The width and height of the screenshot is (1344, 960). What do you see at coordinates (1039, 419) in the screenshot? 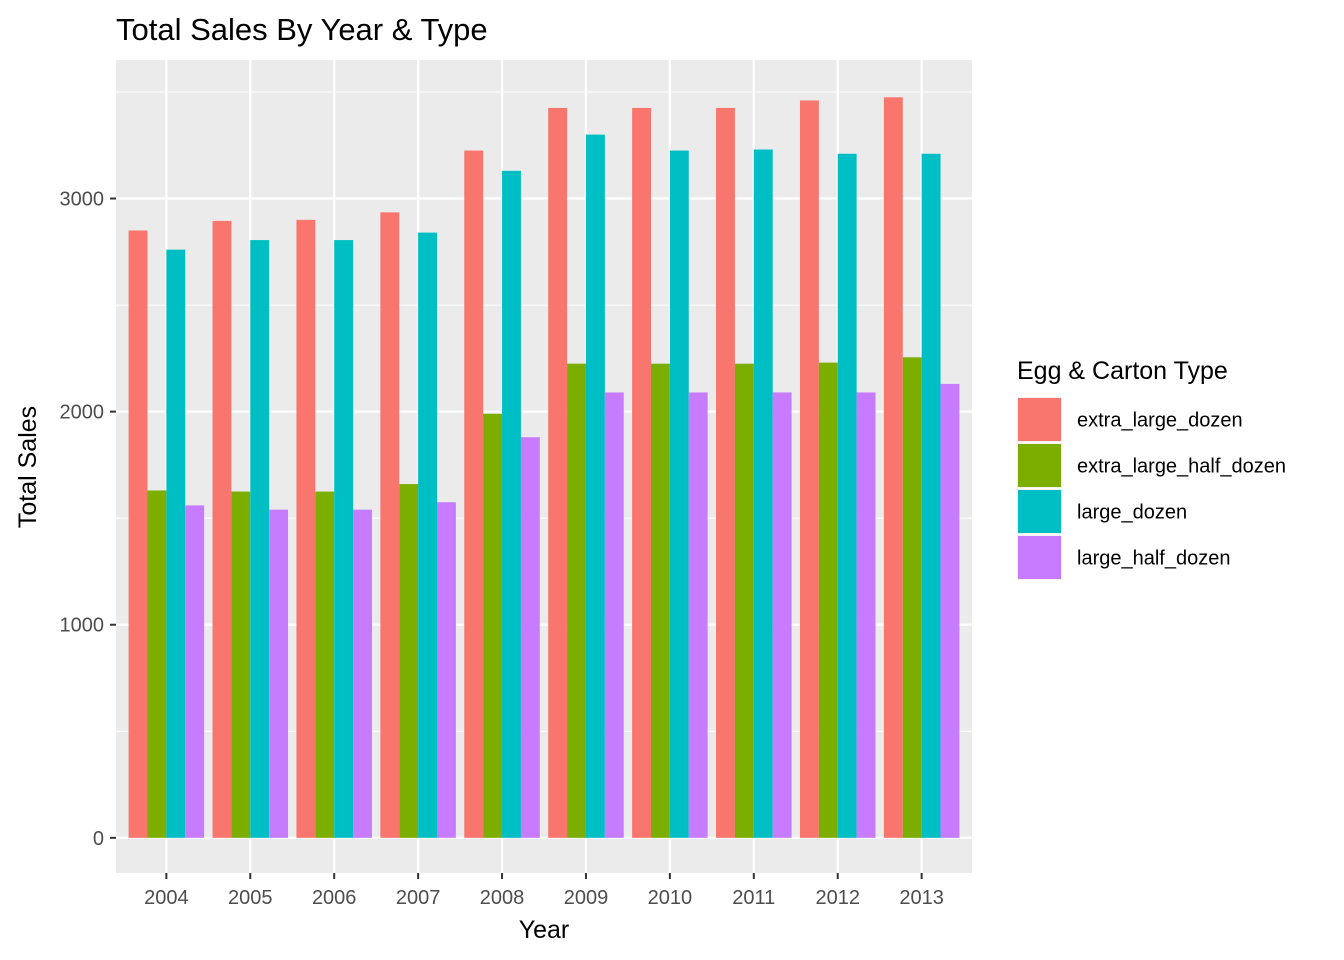
I see `legend-key-extra_large_dozen` at bounding box center [1039, 419].